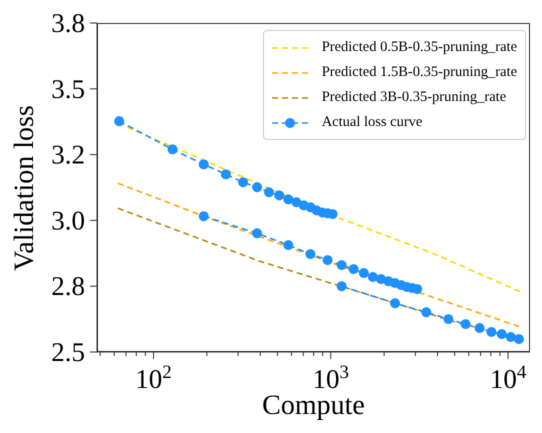 Image resolution: width=542 pixels, height=433 pixels. Describe the element at coordinates (68, 89) in the screenshot. I see `y-tick-label: 3.5` at that location.